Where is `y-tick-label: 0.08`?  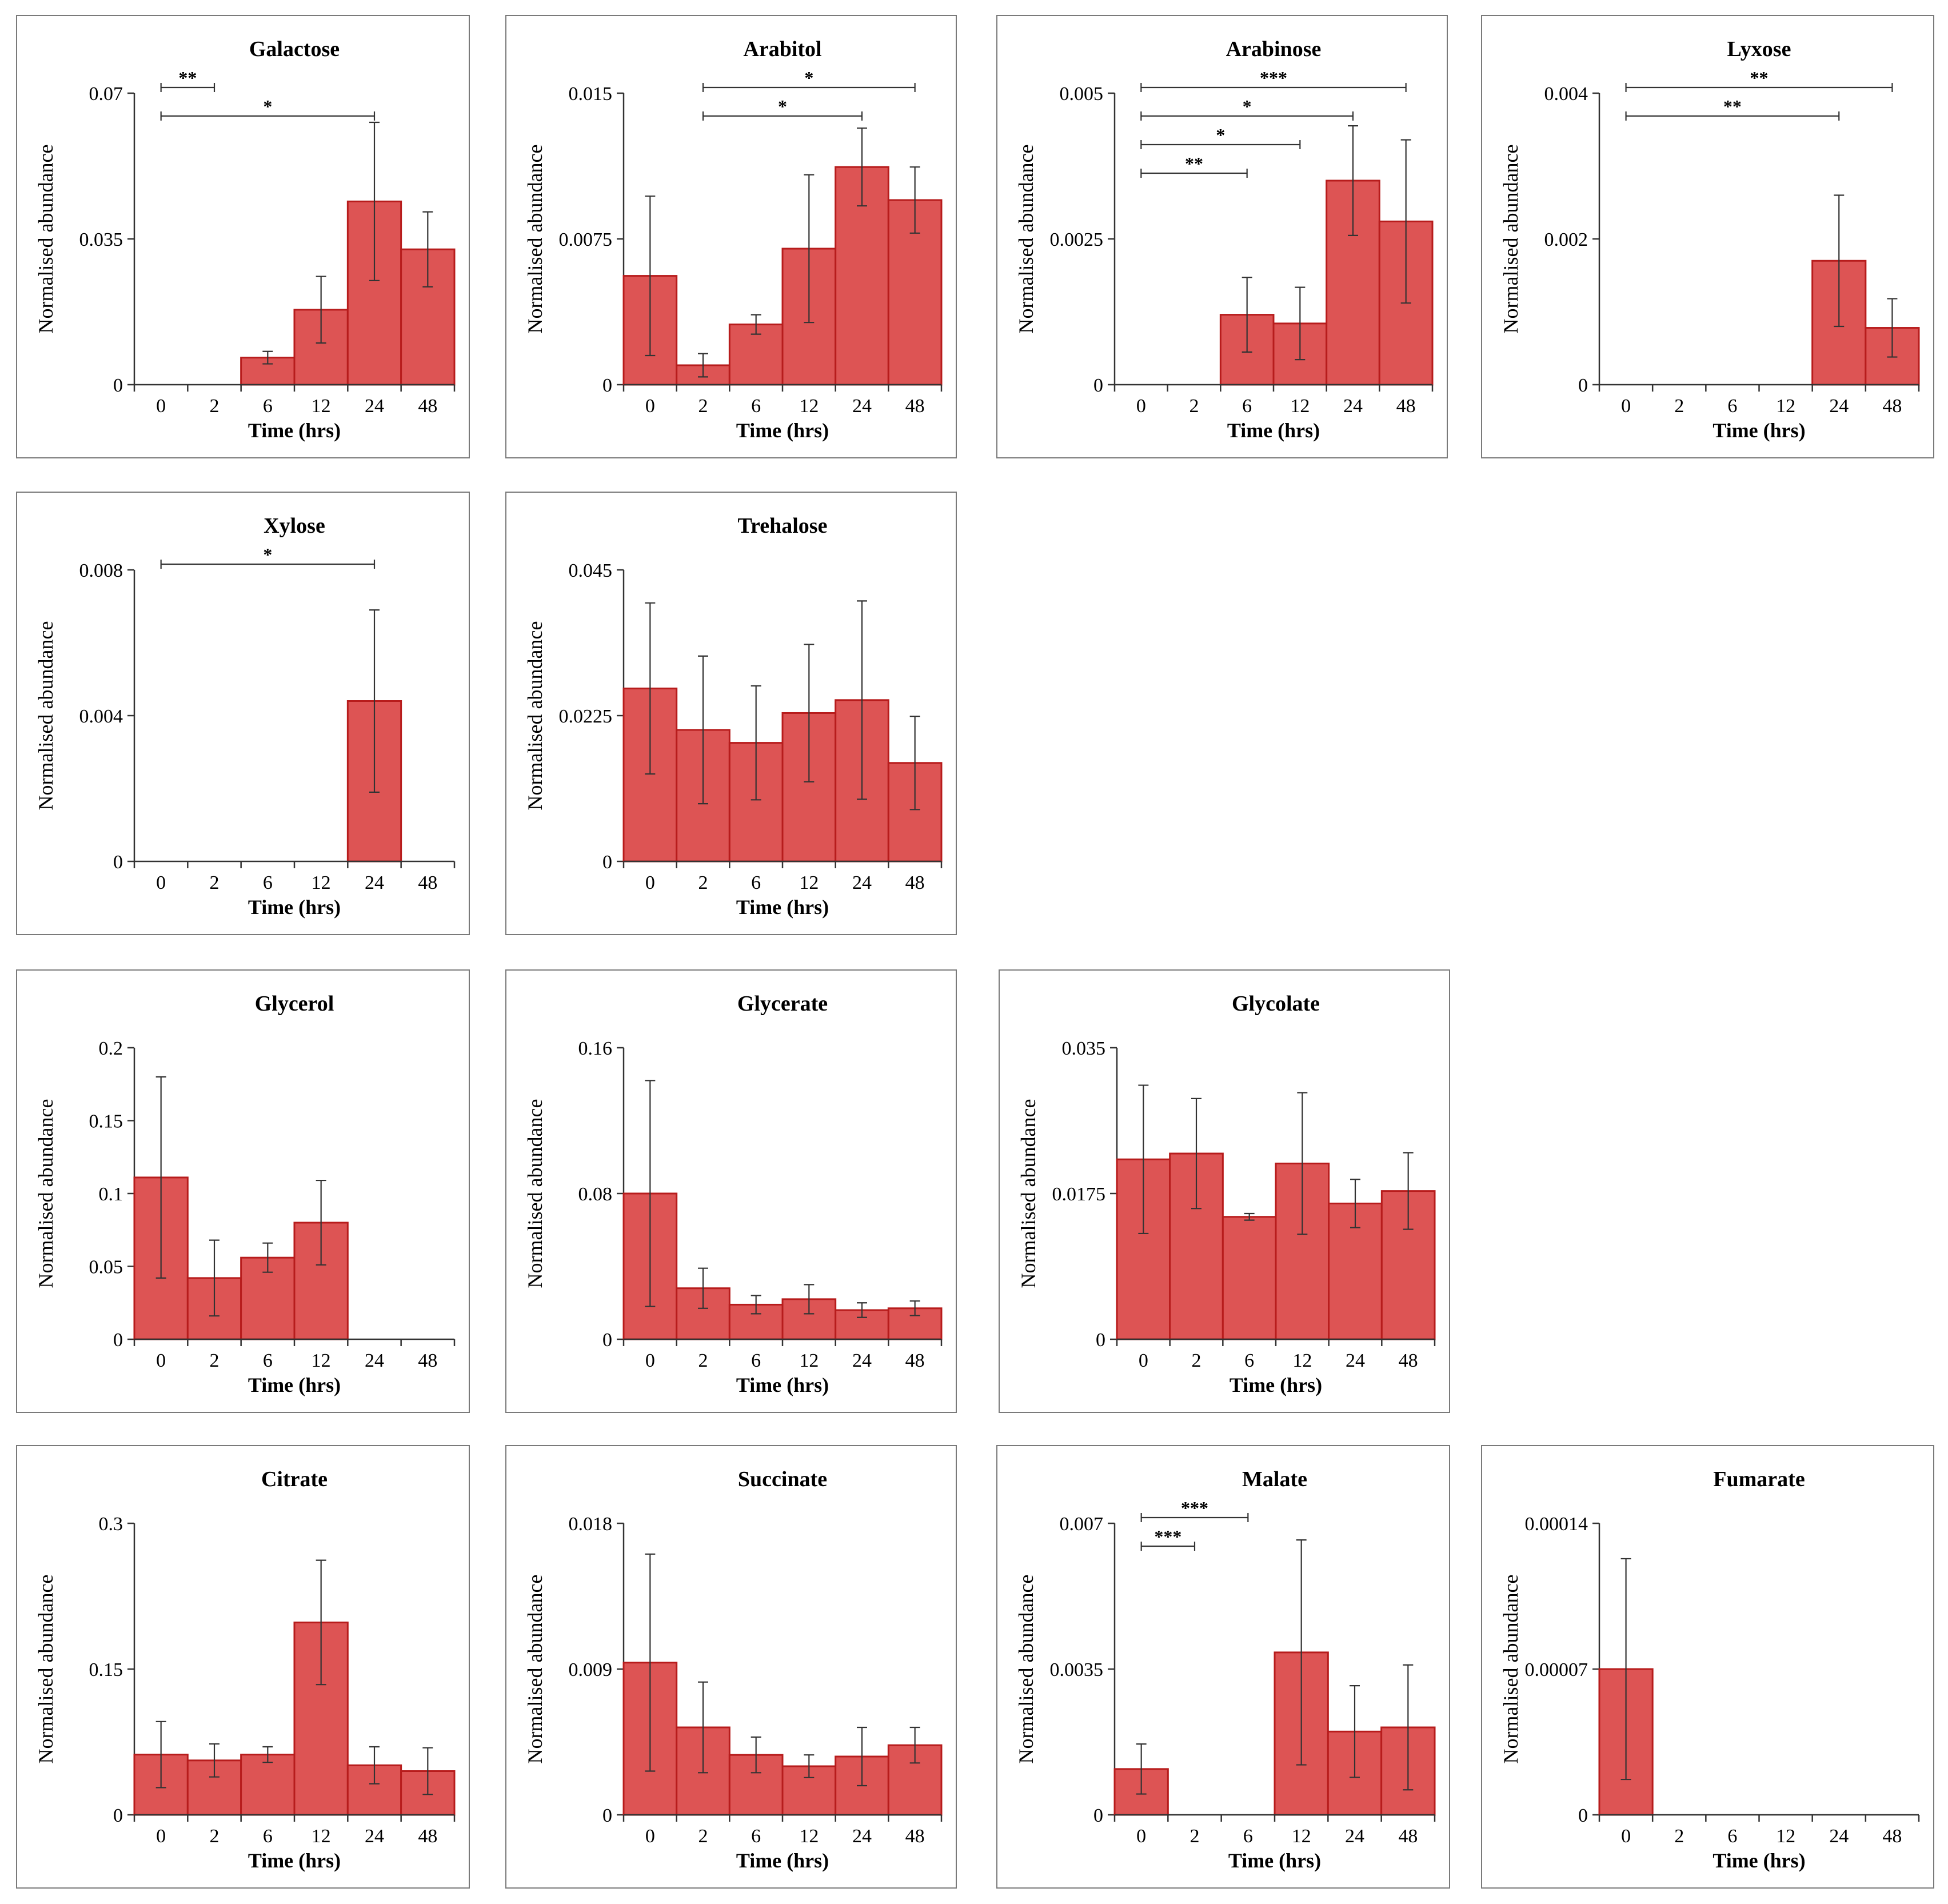
y-tick-label: 0.08 is located at coordinates (595, 1194).